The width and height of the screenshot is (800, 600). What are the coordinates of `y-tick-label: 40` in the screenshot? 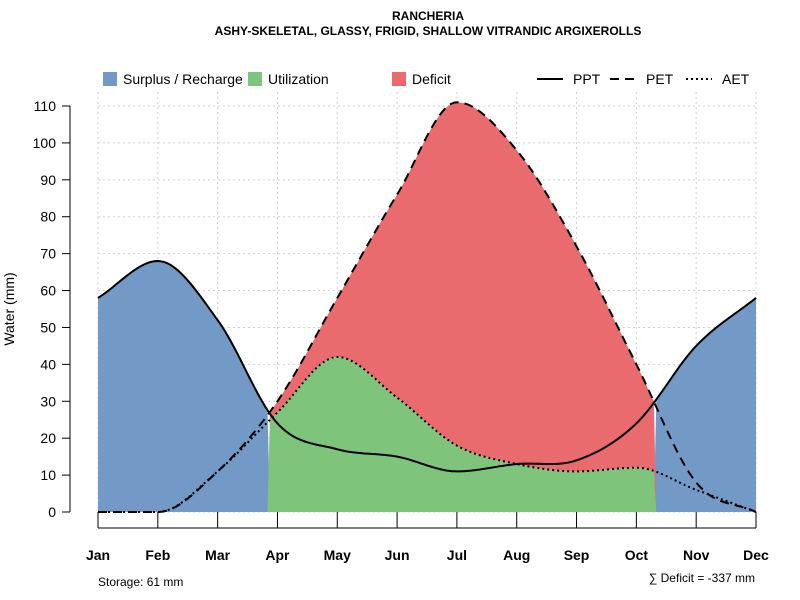 It's located at (48, 364).